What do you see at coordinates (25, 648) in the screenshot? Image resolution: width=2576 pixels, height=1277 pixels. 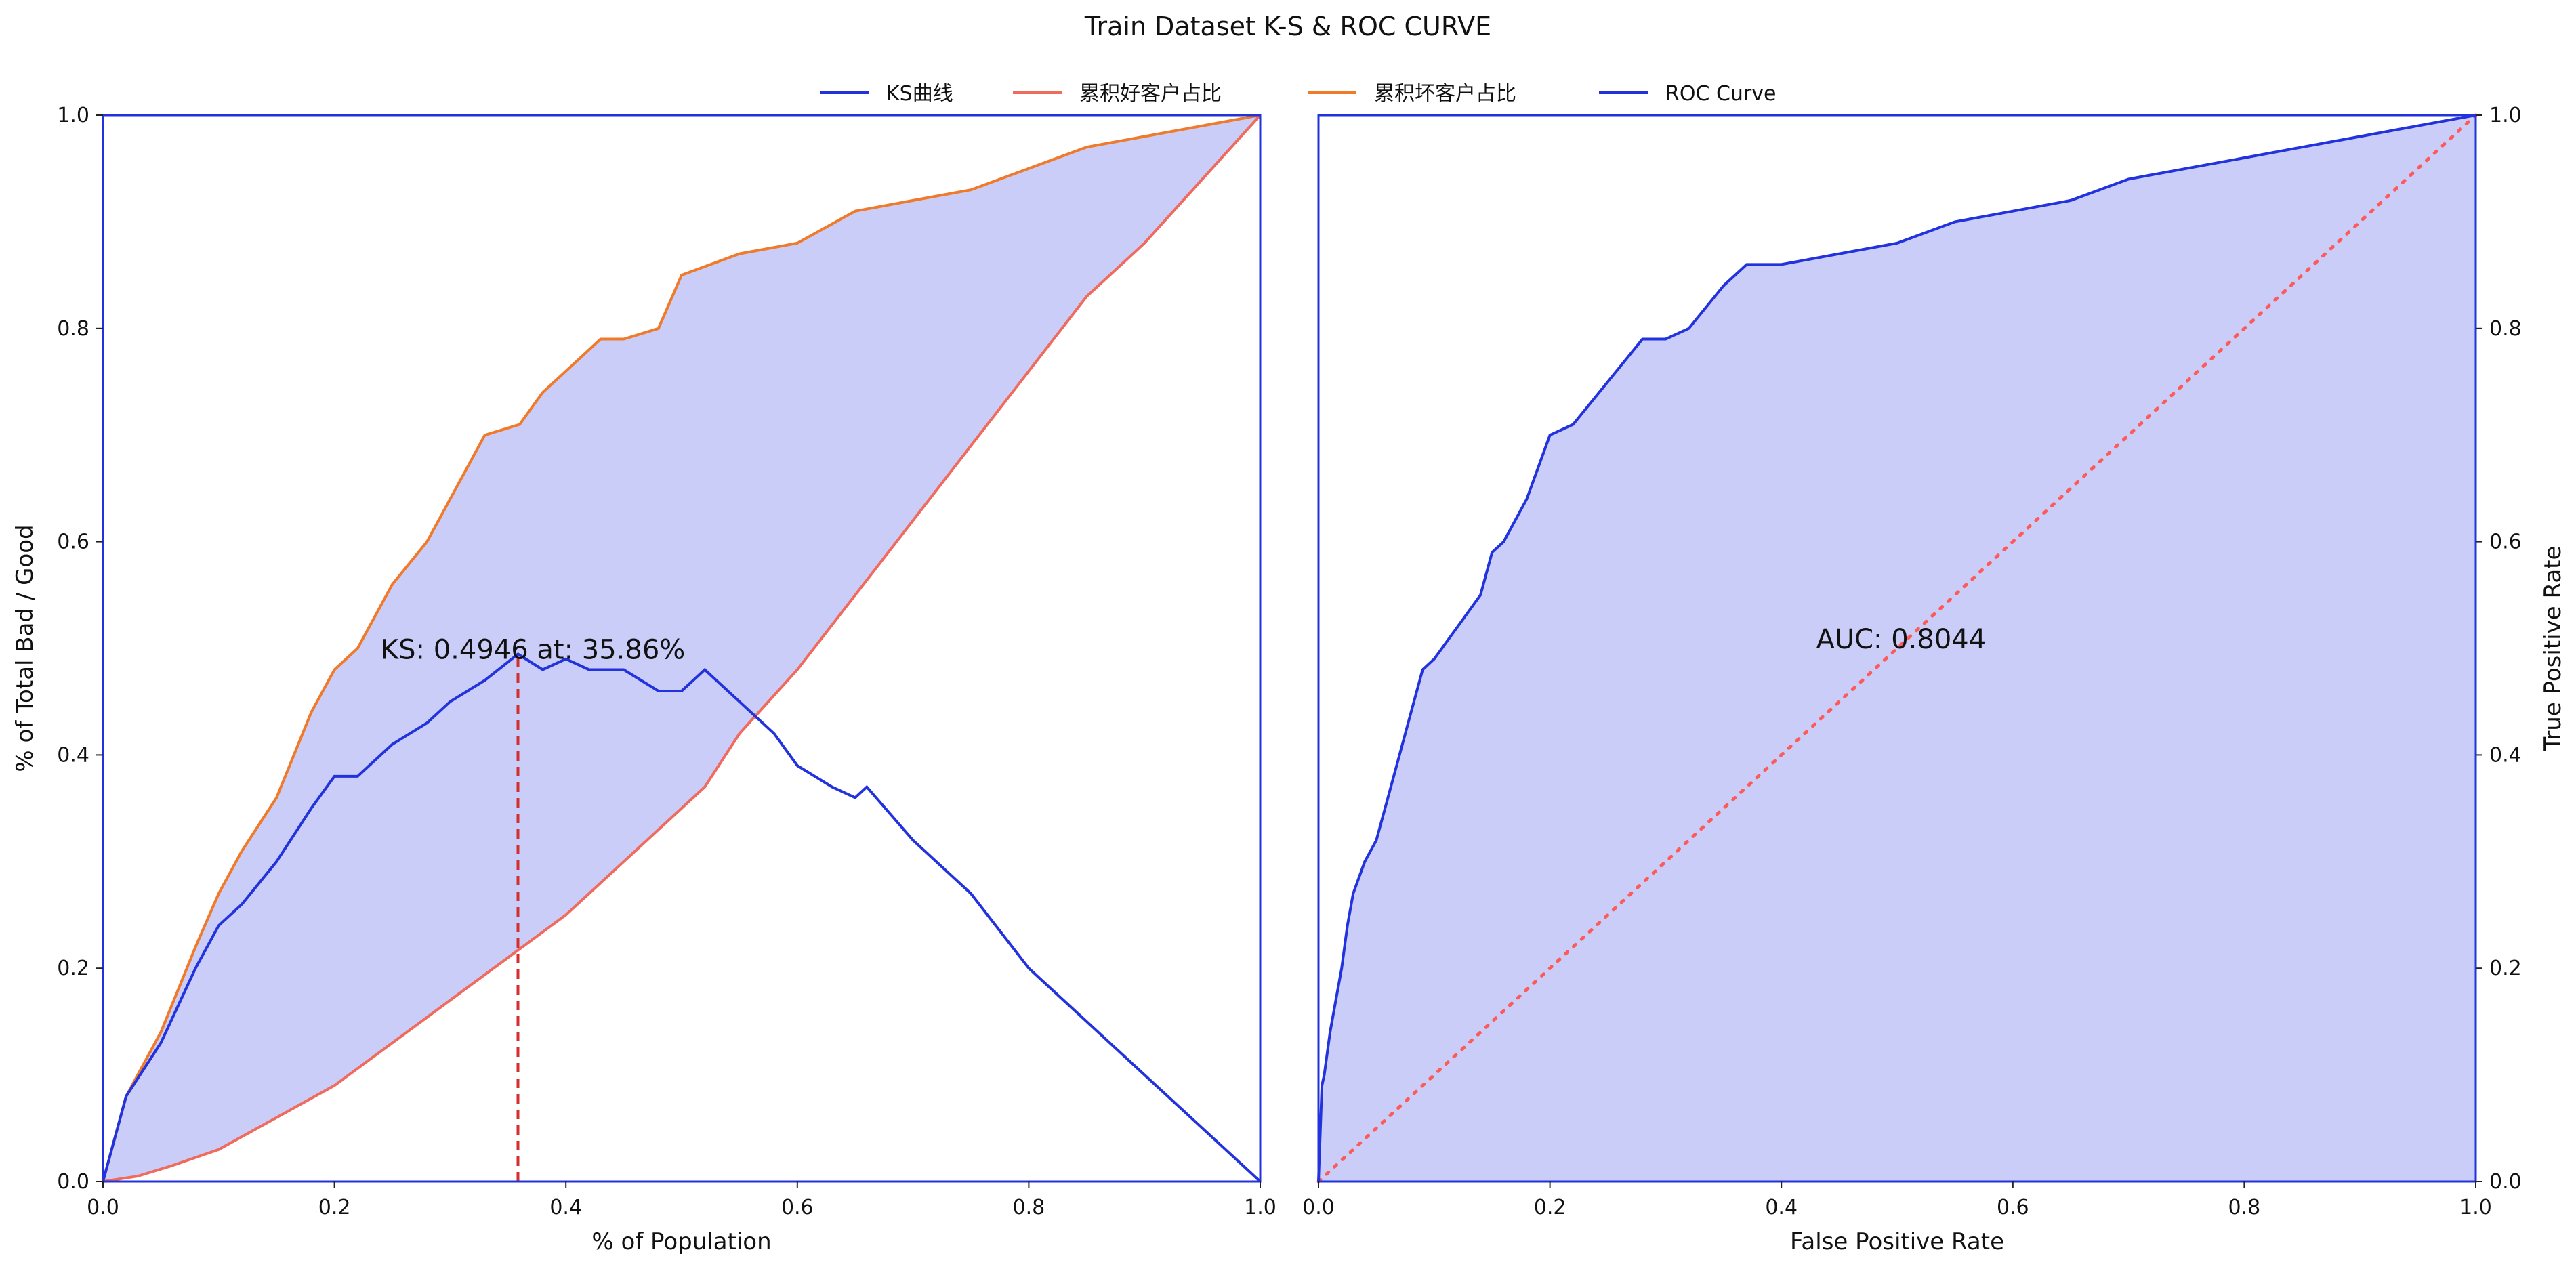 I see `y-axis-label: % of Total Bad / Good` at bounding box center [25, 648].